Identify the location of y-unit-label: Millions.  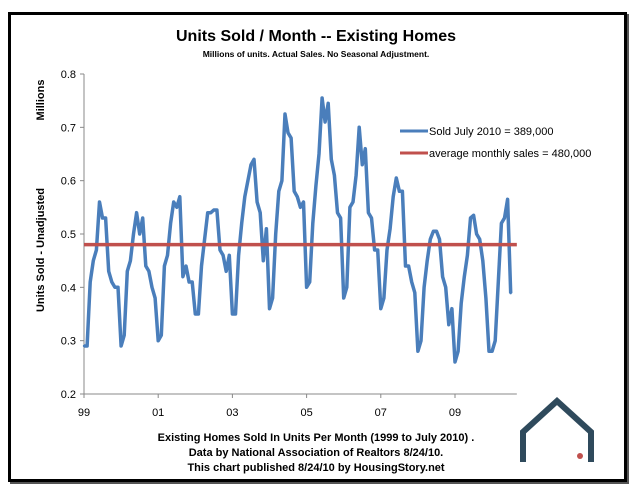
(41, 100).